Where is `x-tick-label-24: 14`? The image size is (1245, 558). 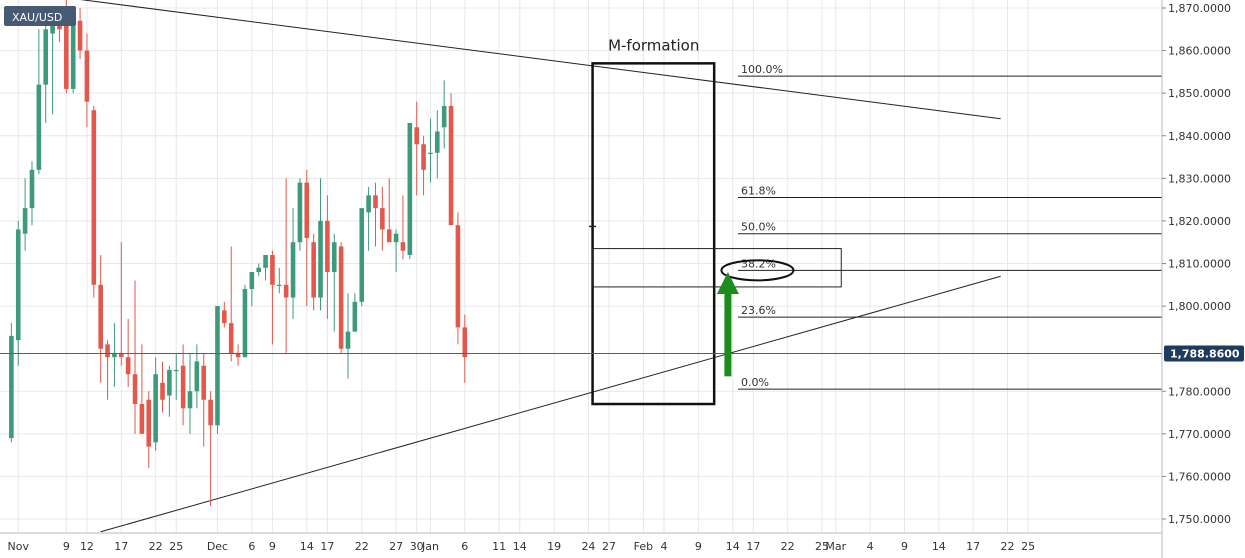
x-tick-label-24: 14 is located at coordinates (733, 546).